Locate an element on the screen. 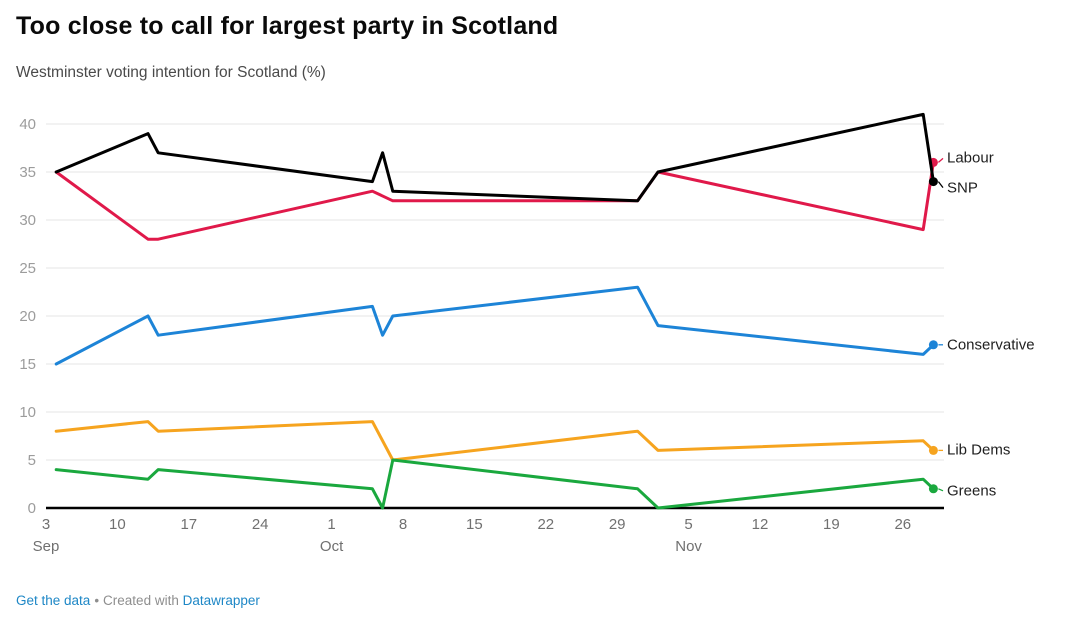 The height and width of the screenshot is (622, 1066). series-leader-labour is located at coordinates (940, 160).